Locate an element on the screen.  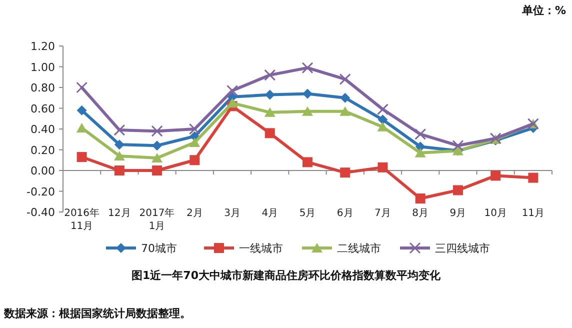
x-tick-label: 7月 is located at coordinates (382, 213).